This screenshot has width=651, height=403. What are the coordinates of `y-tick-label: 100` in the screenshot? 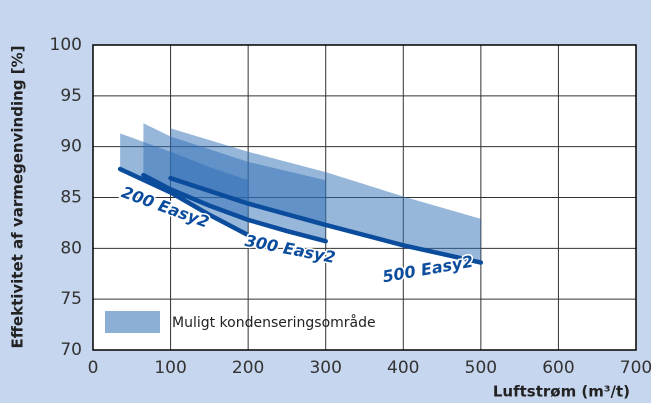 It's located at (66, 45).